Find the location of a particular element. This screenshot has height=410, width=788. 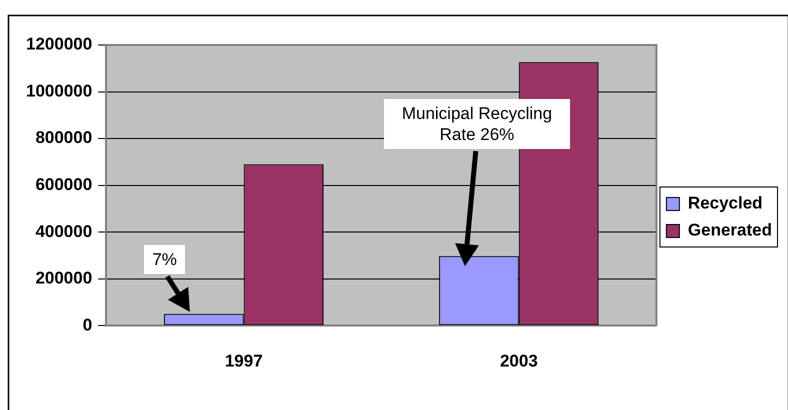

annotation: Municipal Recycling Rate 26% is located at coordinates (477, 124).